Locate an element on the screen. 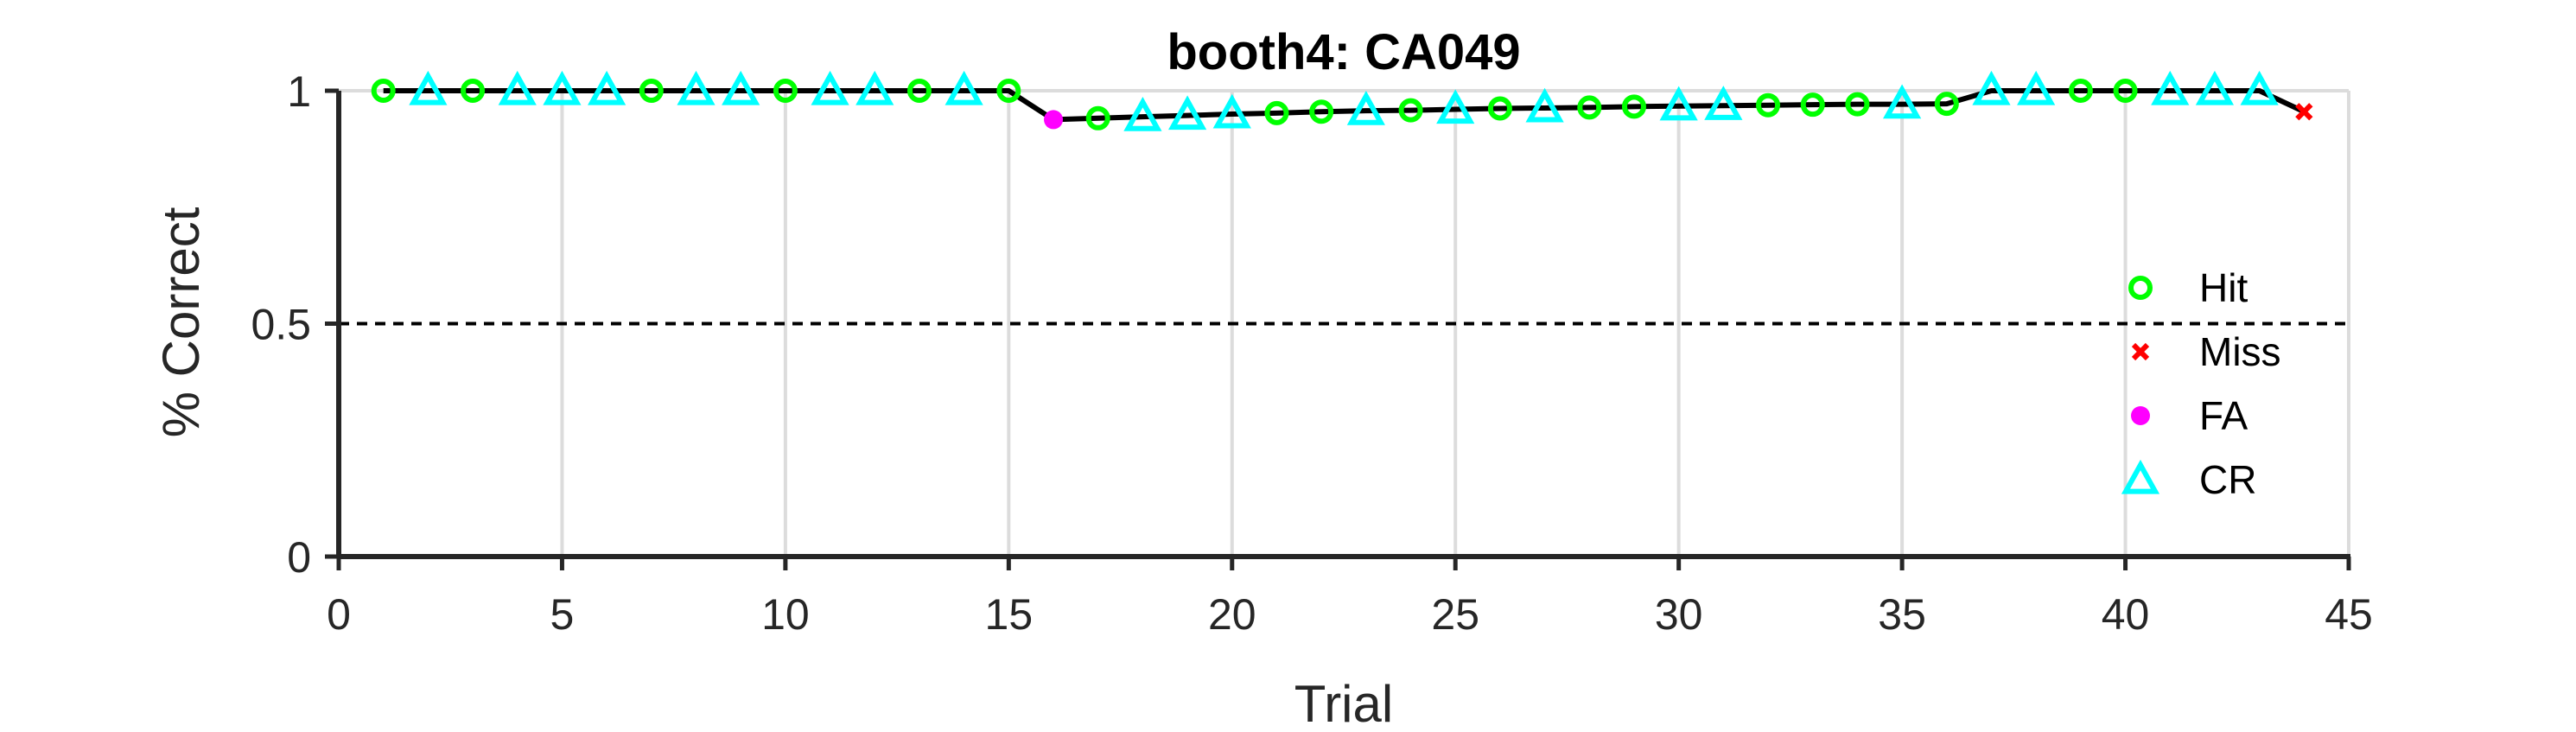 Image resolution: width=2576 pixels, height=732 pixels. legend-label-hit: Hit is located at coordinates (2224, 287).